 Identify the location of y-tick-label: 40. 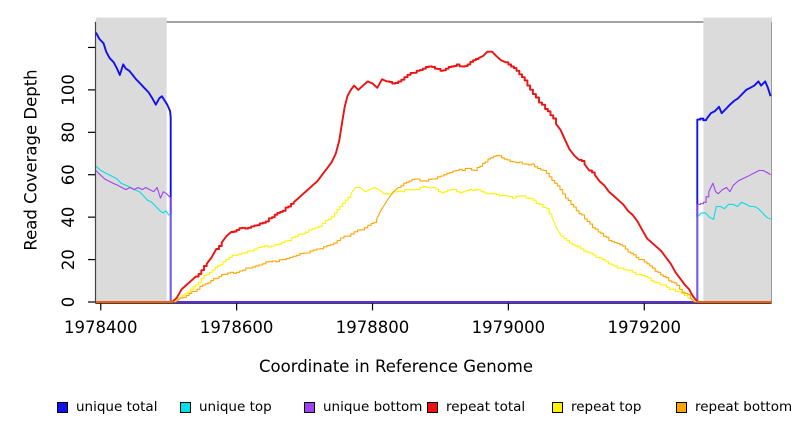
(68, 217).